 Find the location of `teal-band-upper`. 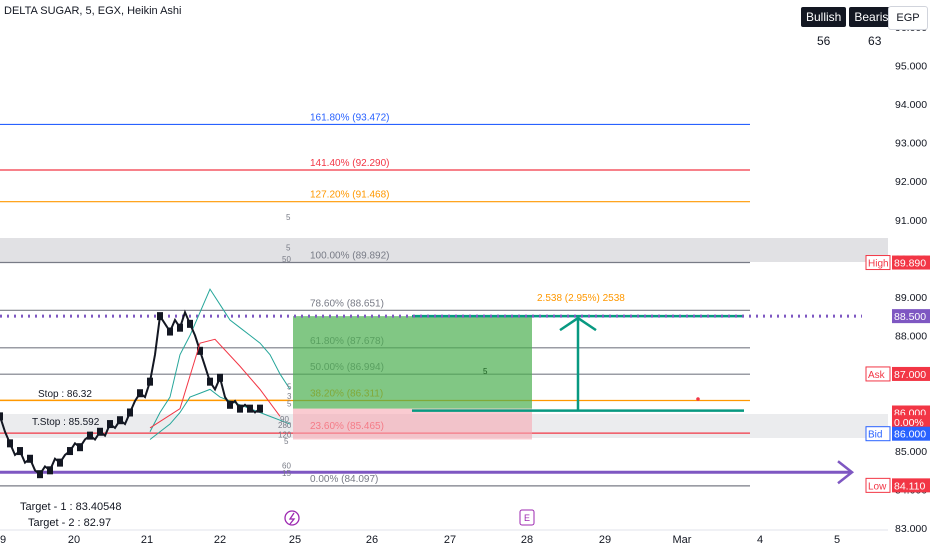

teal-band-upper is located at coordinates (220, 360).